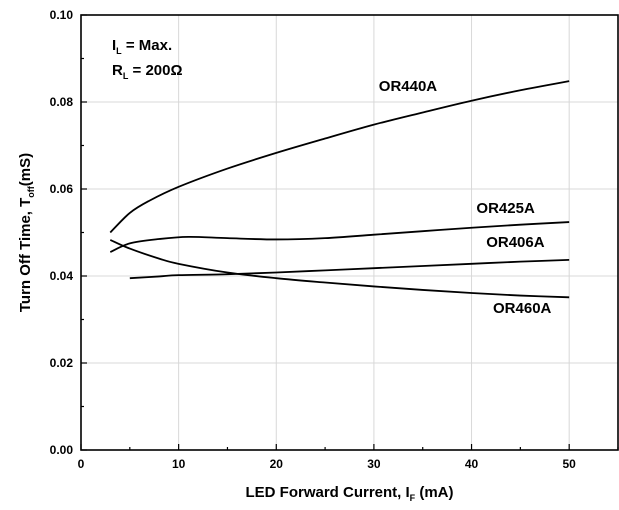 The image size is (619, 510). What do you see at coordinates (62, 102) in the screenshot?
I see `y-tick-label: 0.08` at bounding box center [62, 102].